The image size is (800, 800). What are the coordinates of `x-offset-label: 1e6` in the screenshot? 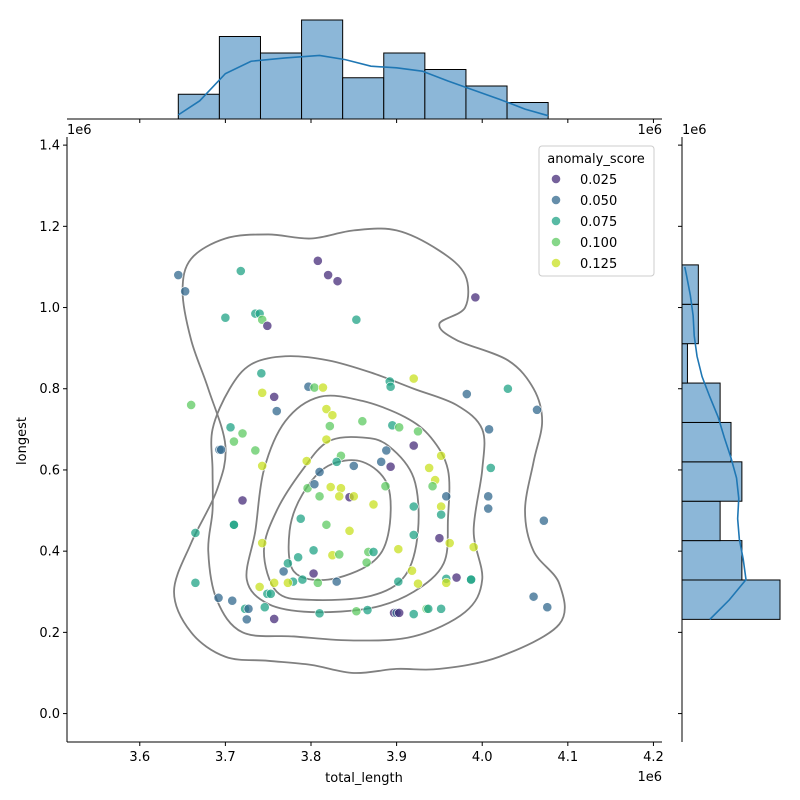 It's located at (649, 777).